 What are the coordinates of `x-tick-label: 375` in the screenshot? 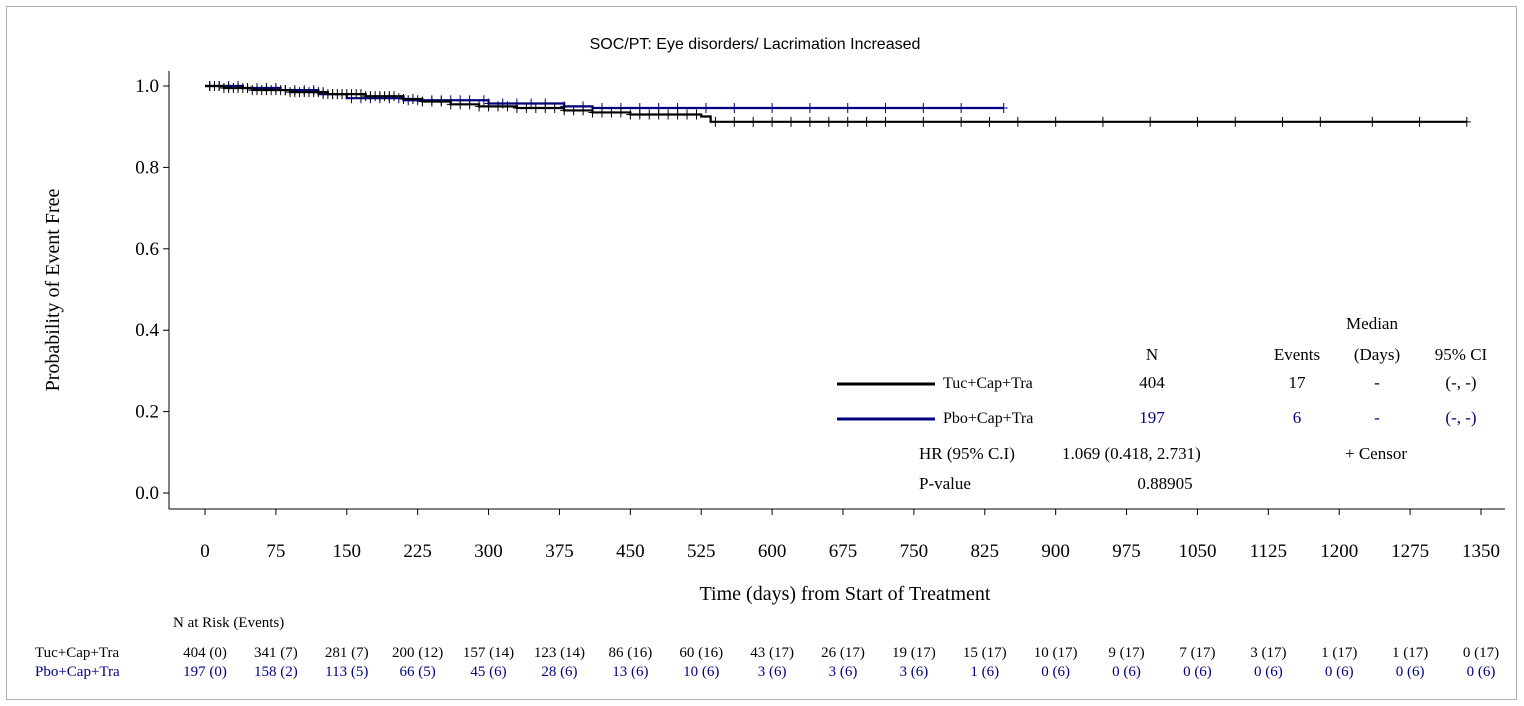 It's located at (559, 551).